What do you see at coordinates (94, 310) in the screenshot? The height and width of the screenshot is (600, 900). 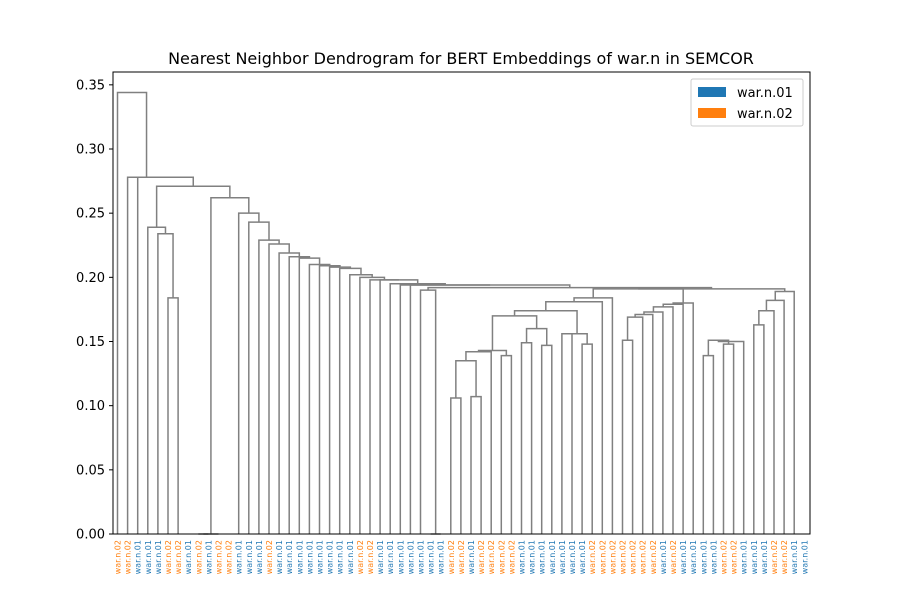 I see `y-axis: 0.00 0.05 0.10 0.15 0.20 0.25 0.30 0.35` at bounding box center [94, 310].